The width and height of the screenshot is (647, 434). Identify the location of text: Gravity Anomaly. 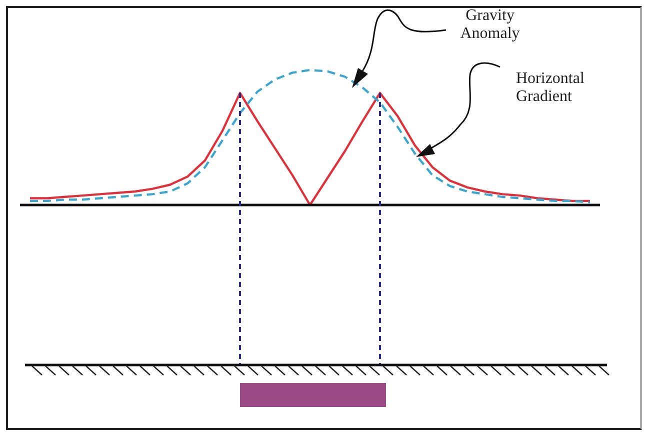
(490, 25).